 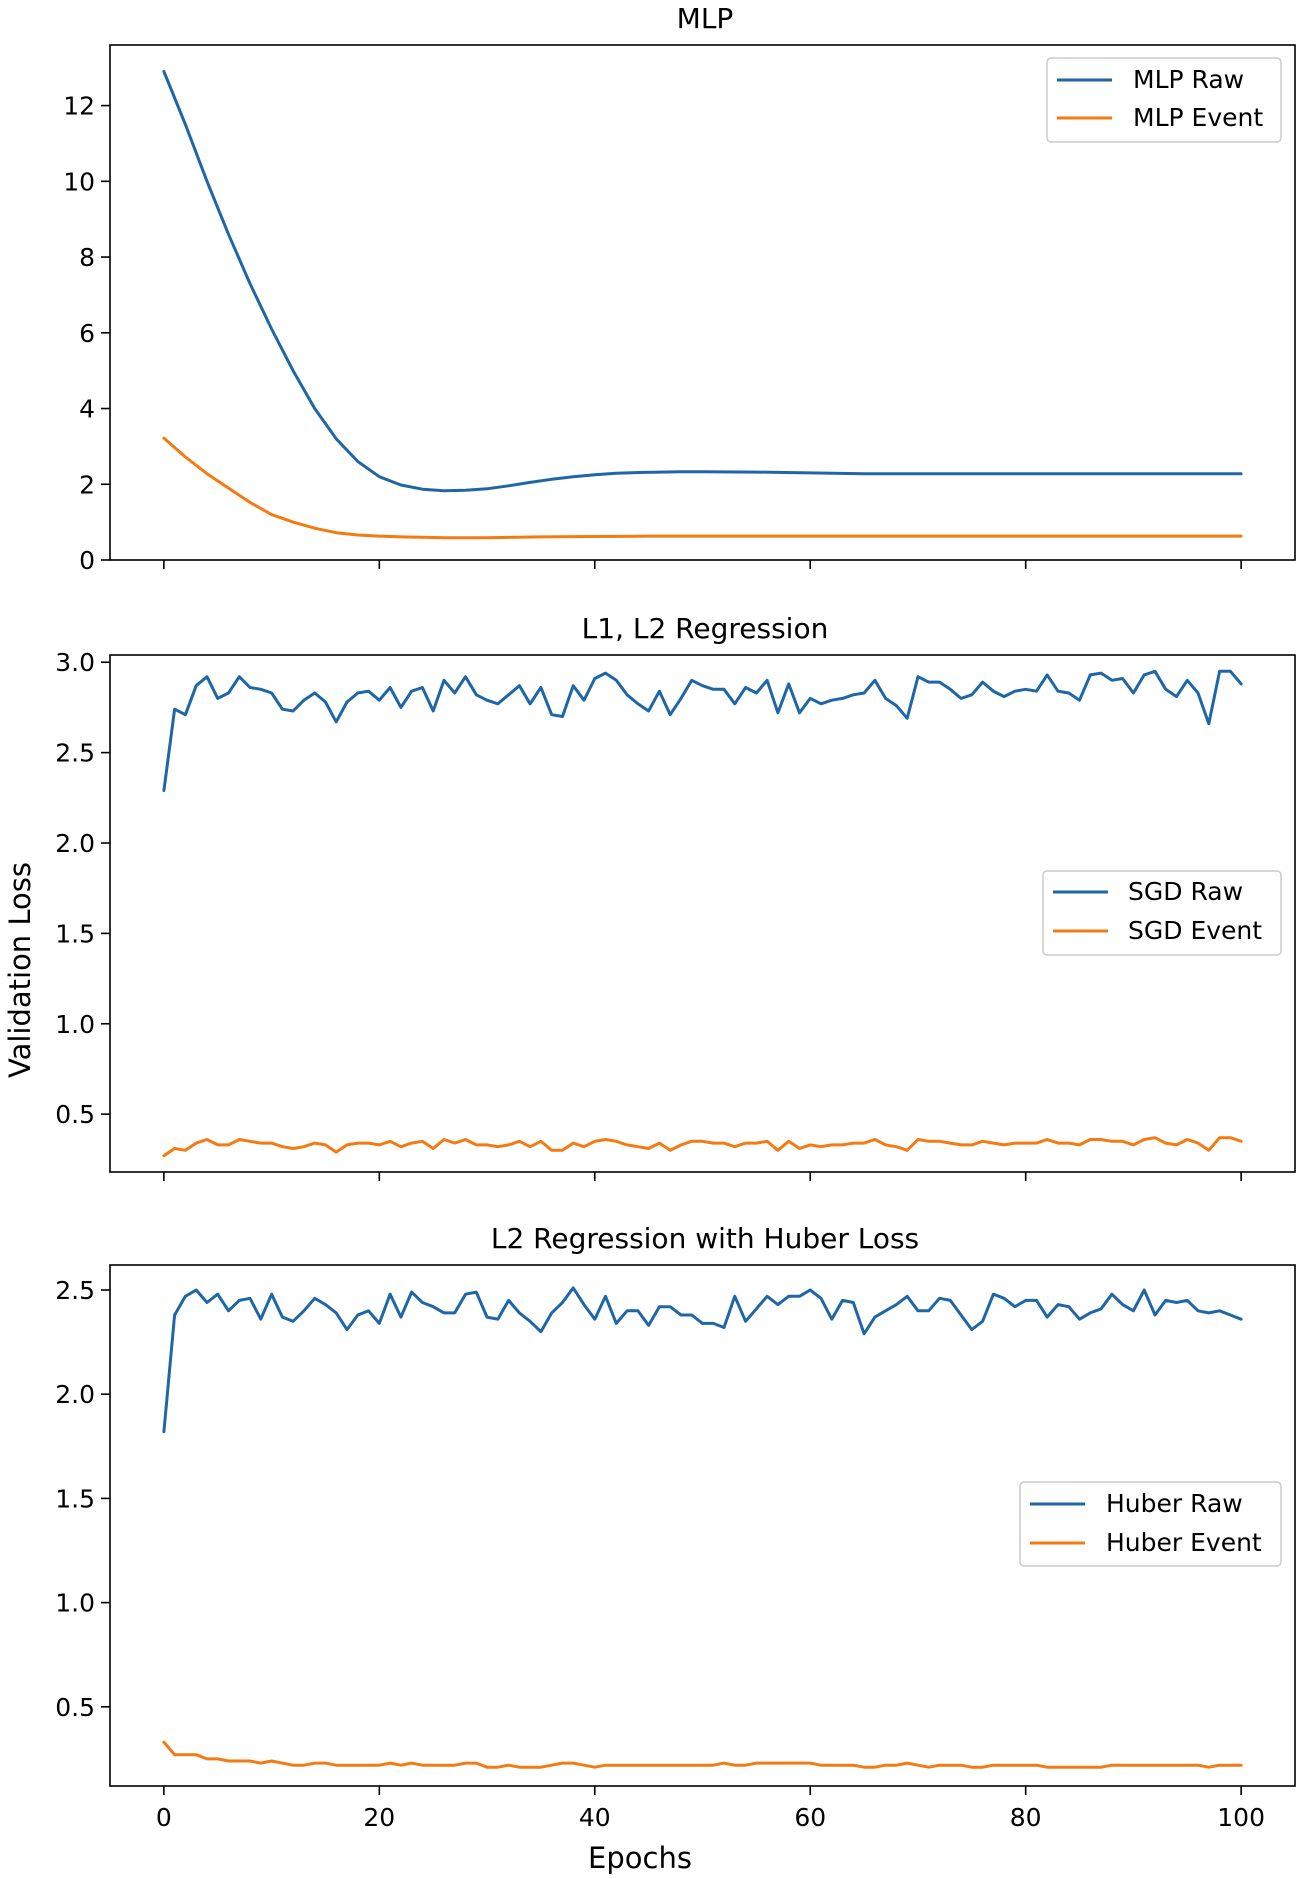 What do you see at coordinates (640, 1858) in the screenshot?
I see `x-axis-label: Epochs` at bounding box center [640, 1858].